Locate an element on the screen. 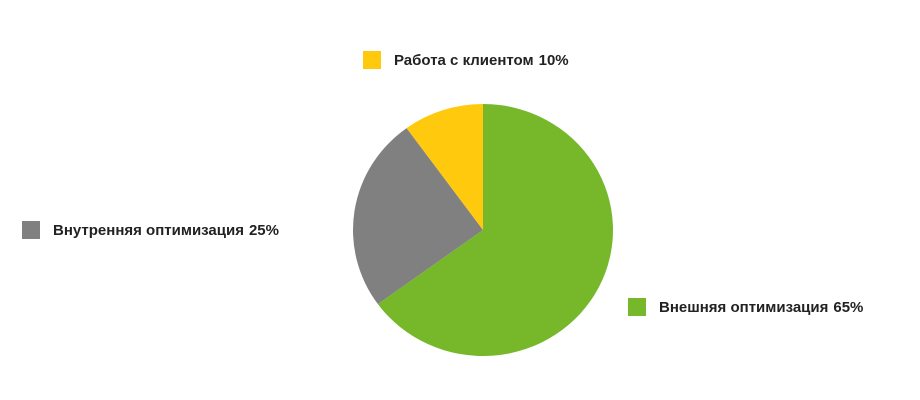 Image resolution: width=920 pixels, height=400 pixels. legend-label: Внешняя оптимизация 65% is located at coordinates (761, 307).